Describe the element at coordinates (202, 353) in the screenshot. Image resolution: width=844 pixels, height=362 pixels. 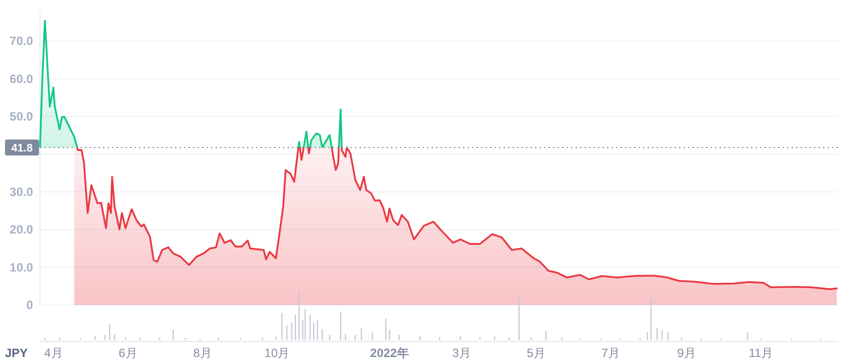
I see `x-tick-label: 8月` at that location.